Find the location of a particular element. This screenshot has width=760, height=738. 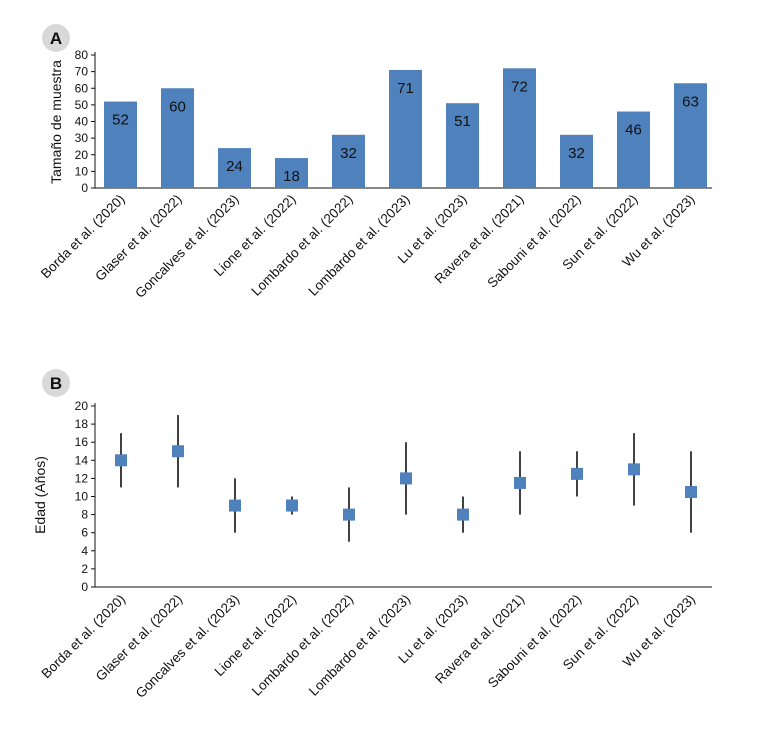

panel-a-y-tick-label: 50 is located at coordinates (82, 105).